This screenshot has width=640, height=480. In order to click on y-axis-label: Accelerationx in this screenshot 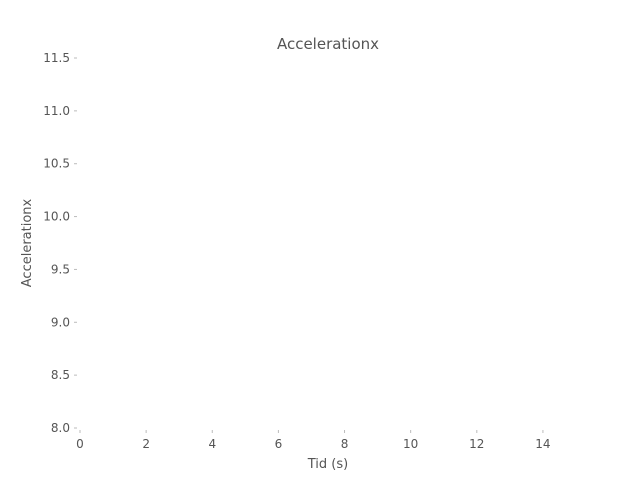, I will do `click(27, 242)`.